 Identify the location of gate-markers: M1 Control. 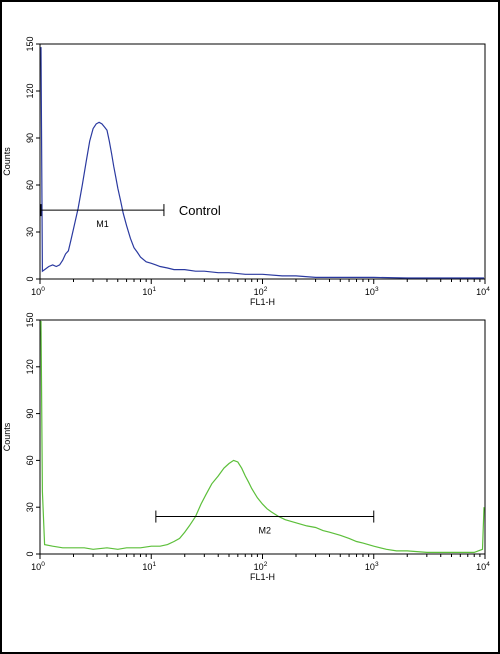
(130, 216).